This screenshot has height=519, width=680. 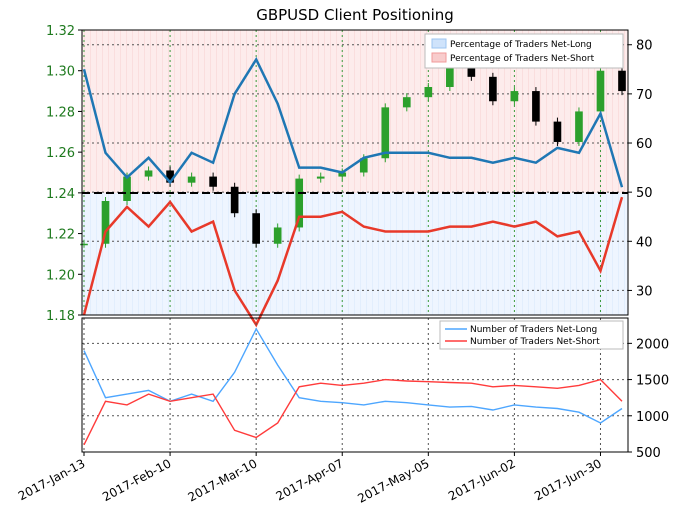 I want to click on price-tick-label: 1.18, so click(x=60, y=316).